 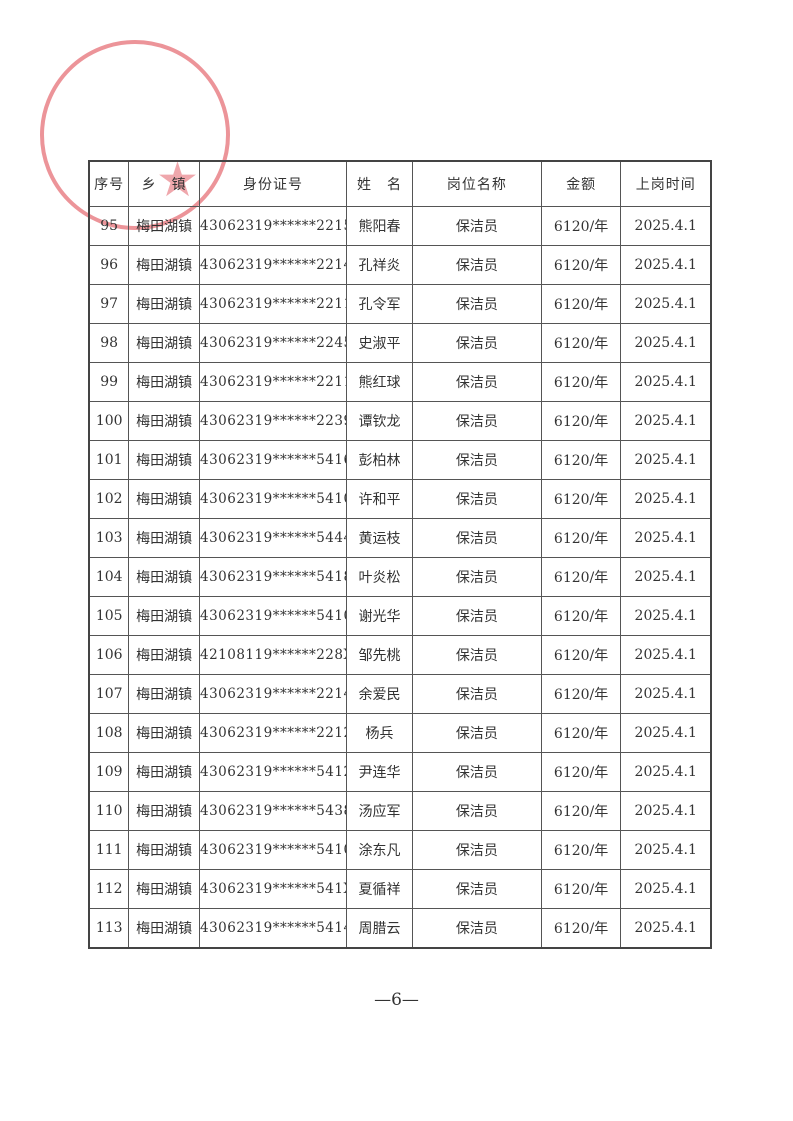 I want to click on cell-index: 103, so click(x=109, y=538).